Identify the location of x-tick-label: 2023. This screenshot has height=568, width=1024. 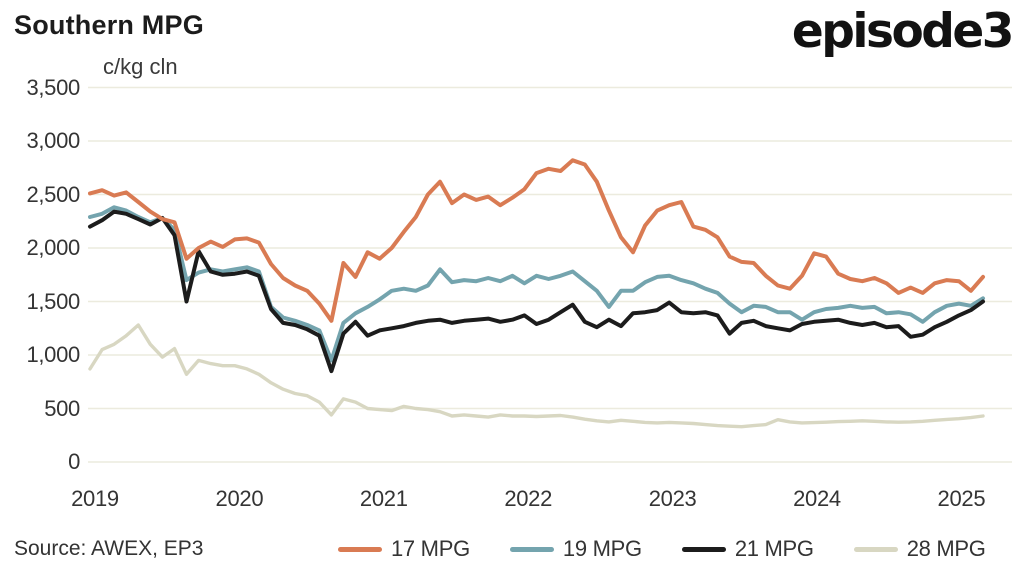
(672, 498).